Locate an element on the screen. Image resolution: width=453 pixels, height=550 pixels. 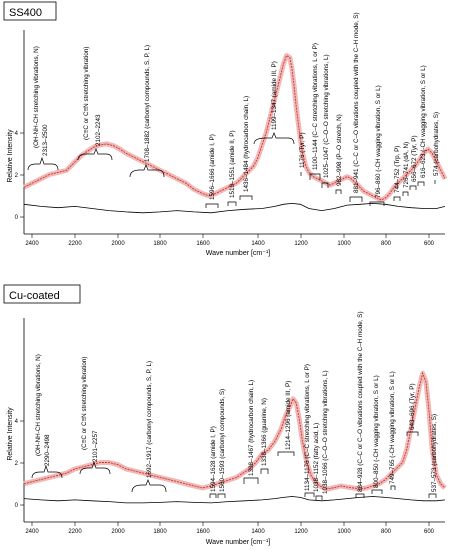
annotation-label: 2290–2498 is located at coordinates (47, 450).